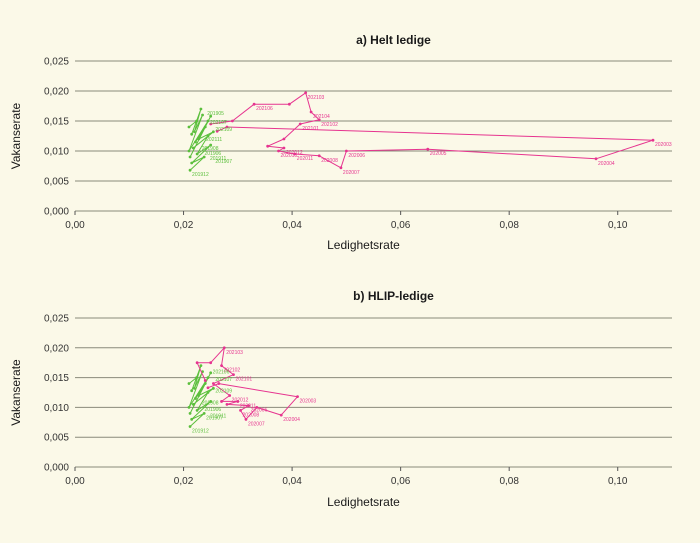 This screenshot has width=700, height=543. I want to click on chart1-xtick-label-2: 0,04, so click(292, 481).